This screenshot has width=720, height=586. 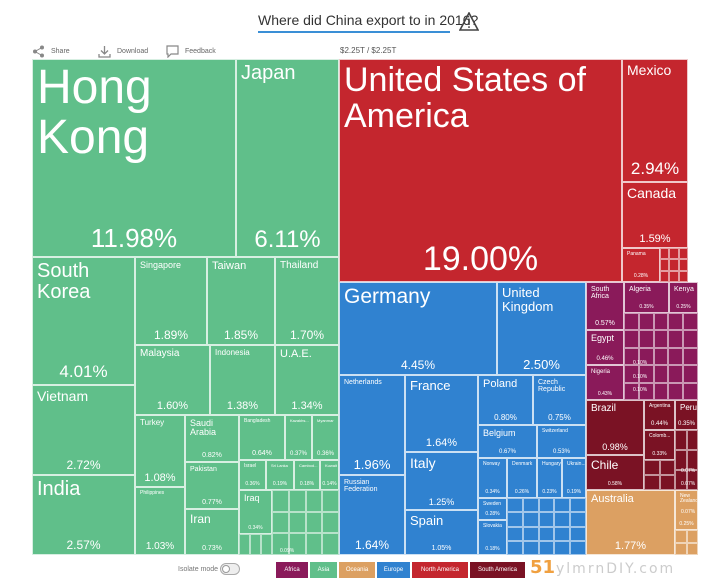 What do you see at coordinates (329, 475) in the screenshot?
I see `treemap-cell: Kuwait 0.14%` at bounding box center [329, 475].